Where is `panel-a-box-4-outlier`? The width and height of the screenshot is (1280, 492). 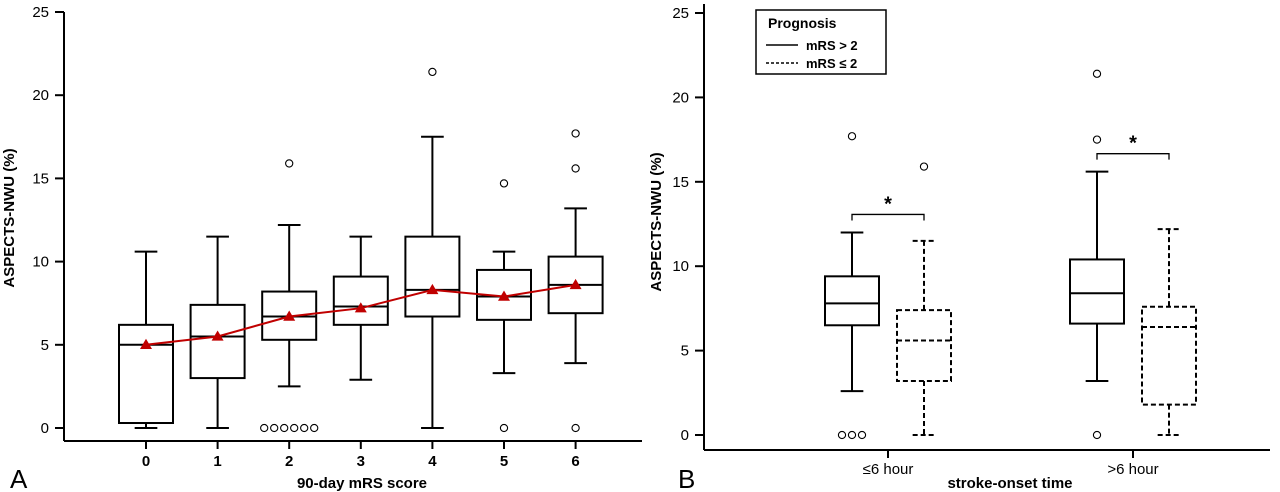 panel-a-box-4-outlier is located at coordinates (432, 72).